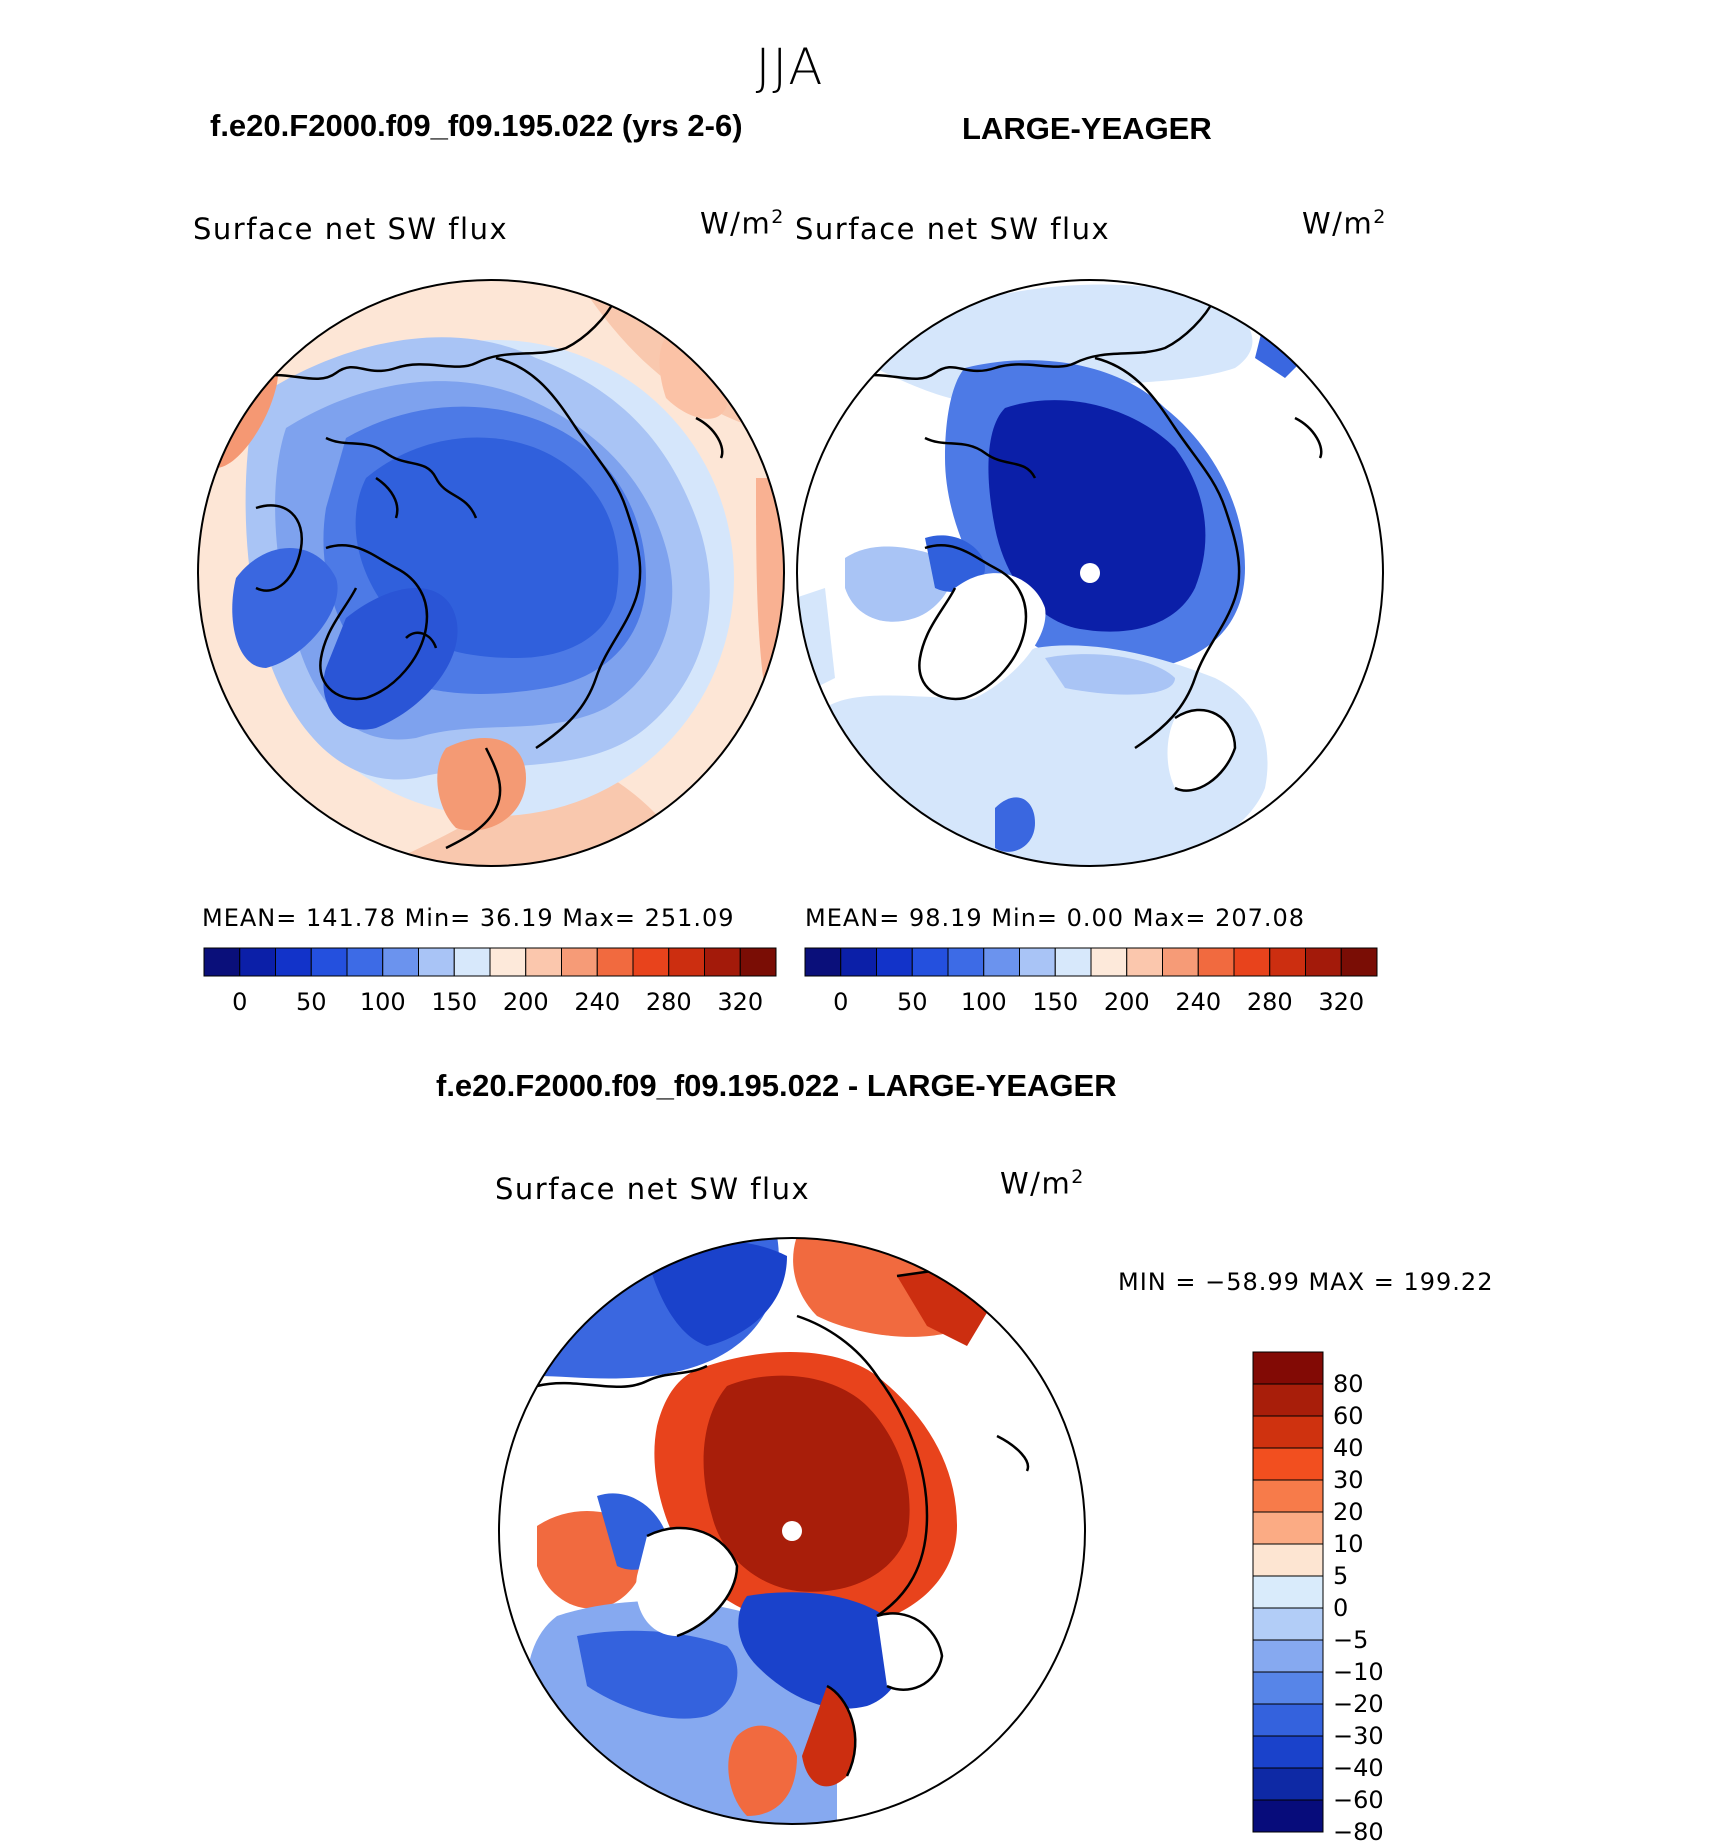  What do you see at coordinates (1087, 128) in the screenshot?
I see `right-case-title: LARGE-YEAGER` at bounding box center [1087, 128].